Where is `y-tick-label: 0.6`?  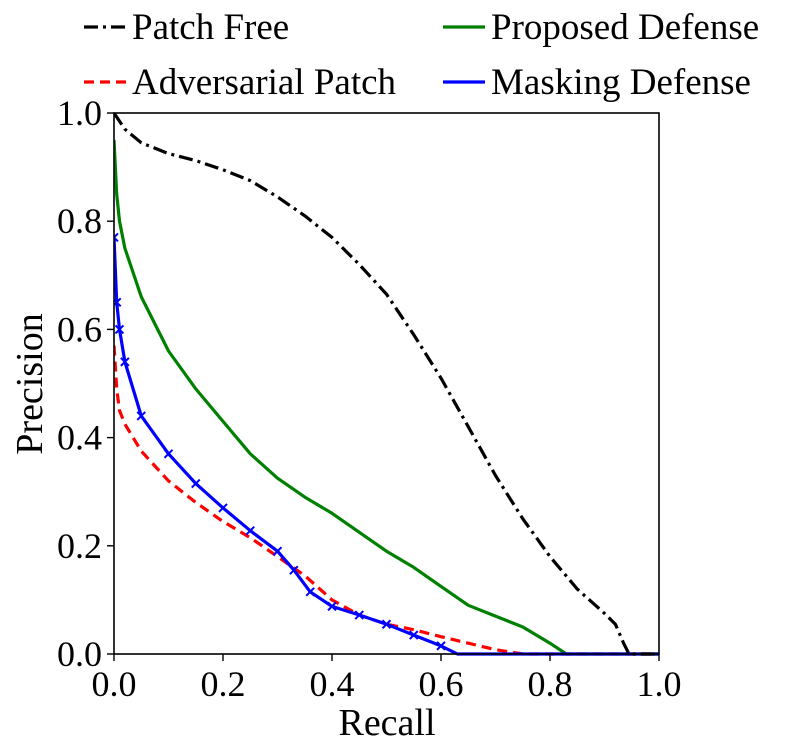 y-tick-label: 0.6 is located at coordinates (79, 329).